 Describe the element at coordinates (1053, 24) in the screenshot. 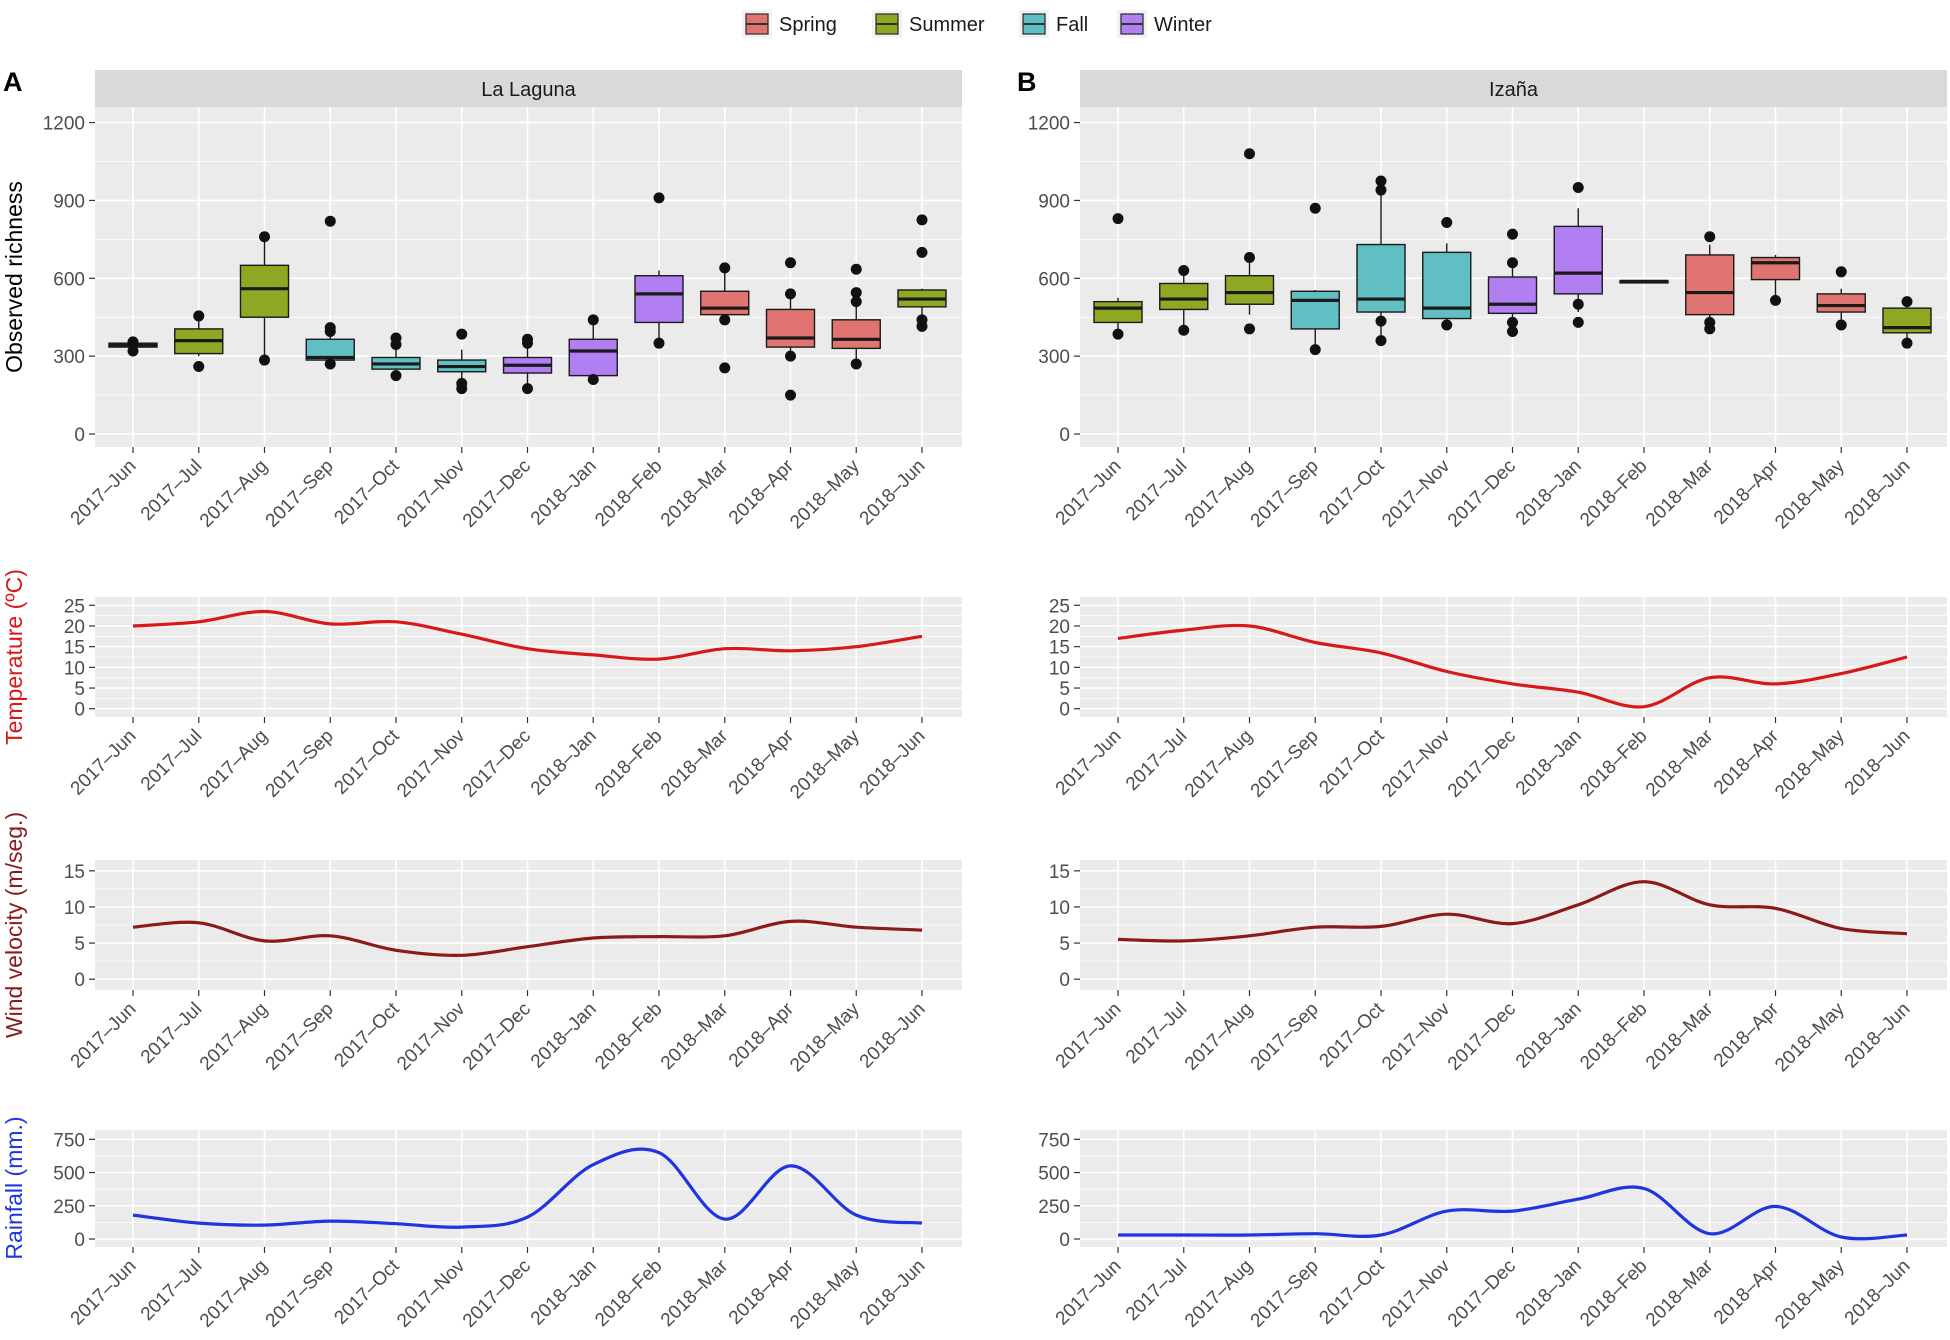

I see `legend-item-fall: Fall` at that location.